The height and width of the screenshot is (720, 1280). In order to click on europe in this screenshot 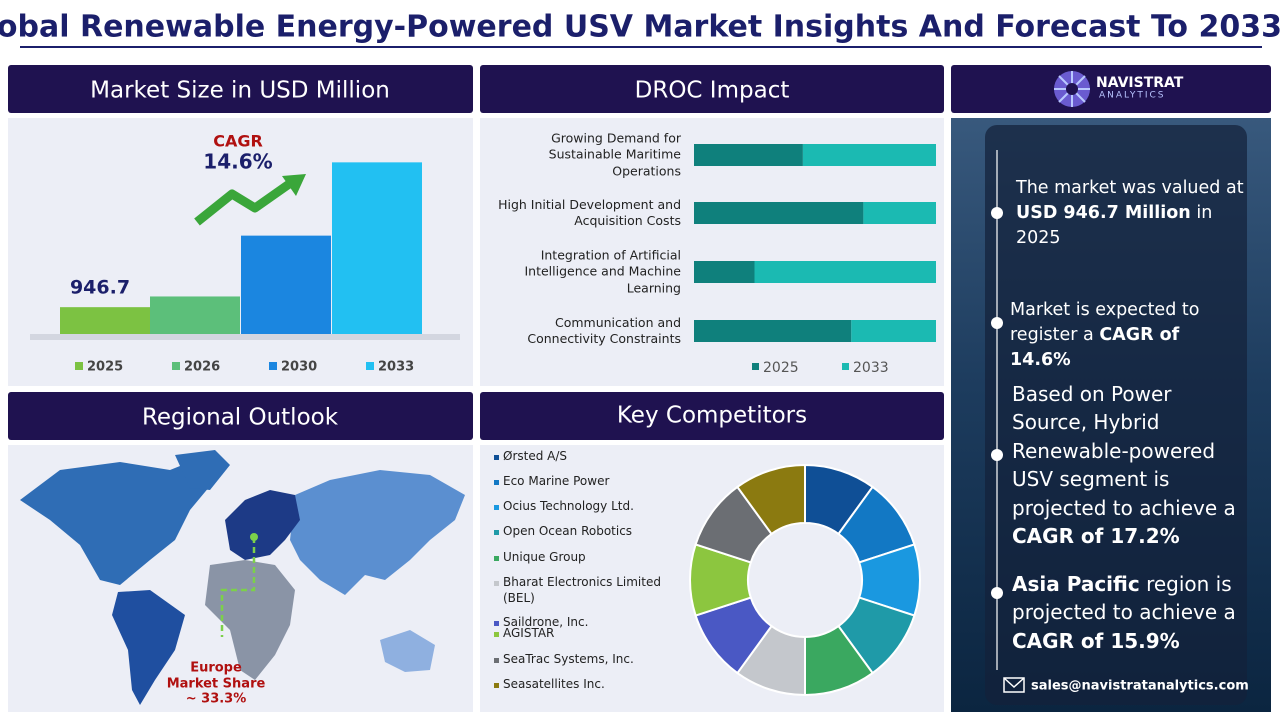, I will do `click(262, 525)`.